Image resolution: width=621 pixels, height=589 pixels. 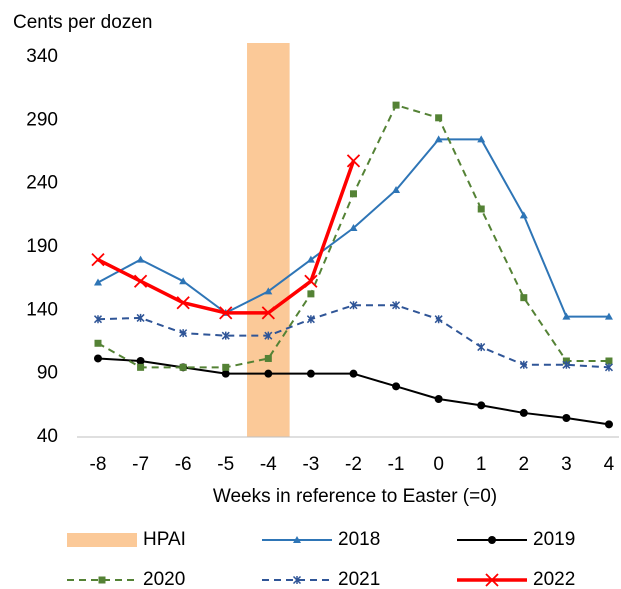 What do you see at coordinates (42, 56) in the screenshot?
I see `y-tick-label: 340` at bounding box center [42, 56].